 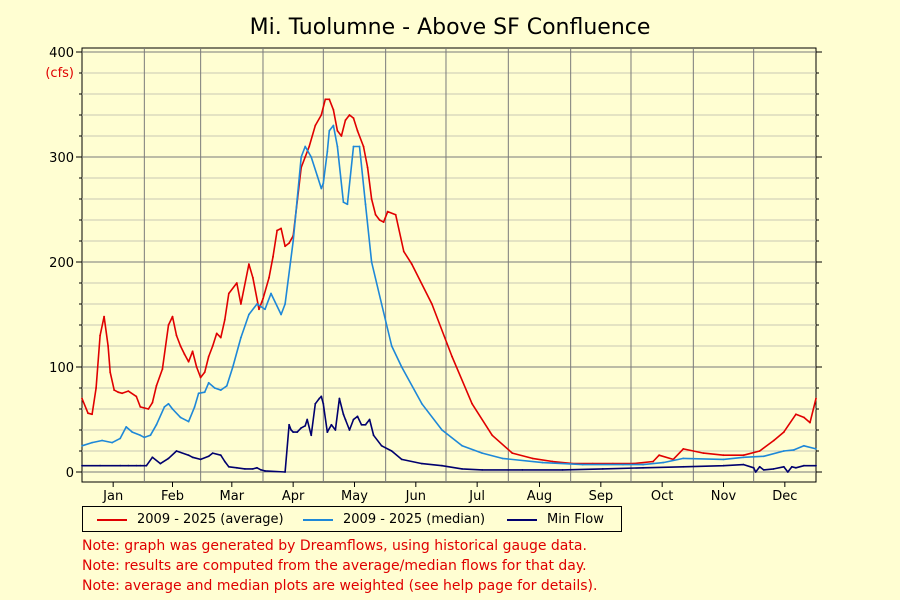 What do you see at coordinates (59, 73) in the screenshot?
I see `y-axis-unit: (cfs)` at bounding box center [59, 73].